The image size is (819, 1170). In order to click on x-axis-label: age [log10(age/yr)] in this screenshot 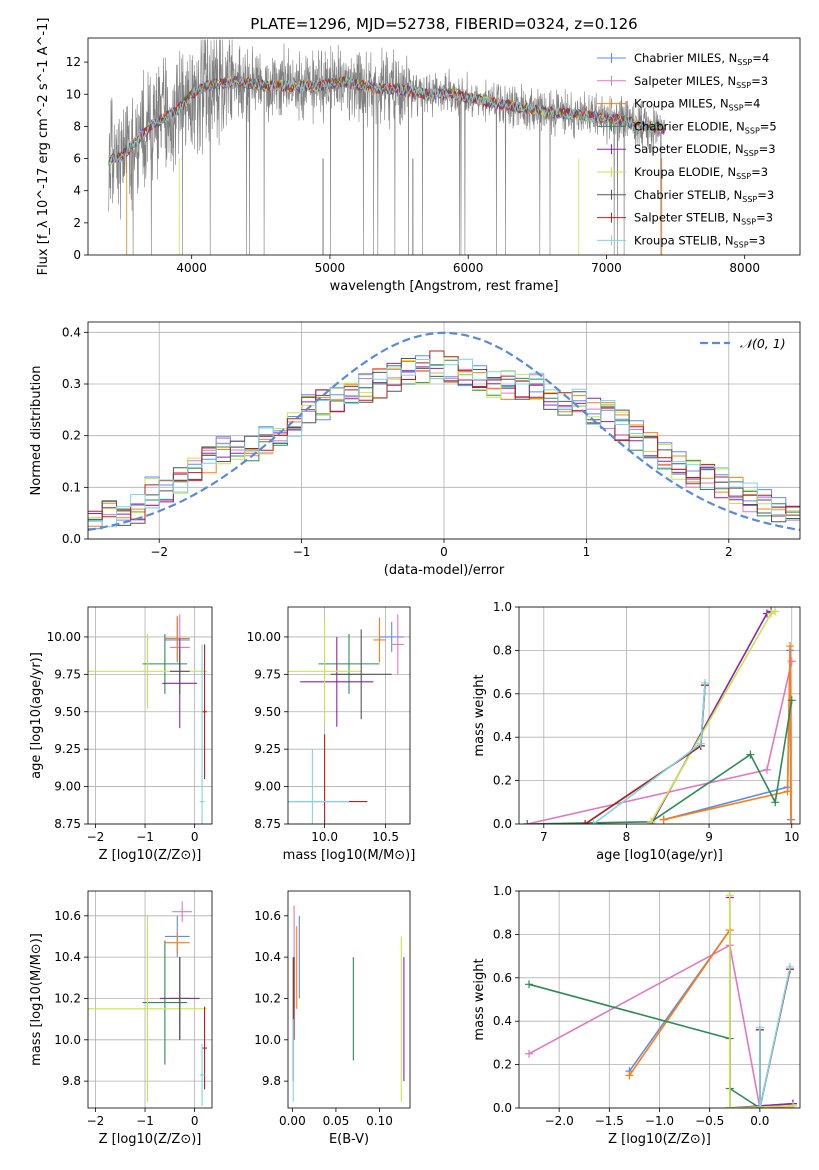, I will do `click(659, 855)`.